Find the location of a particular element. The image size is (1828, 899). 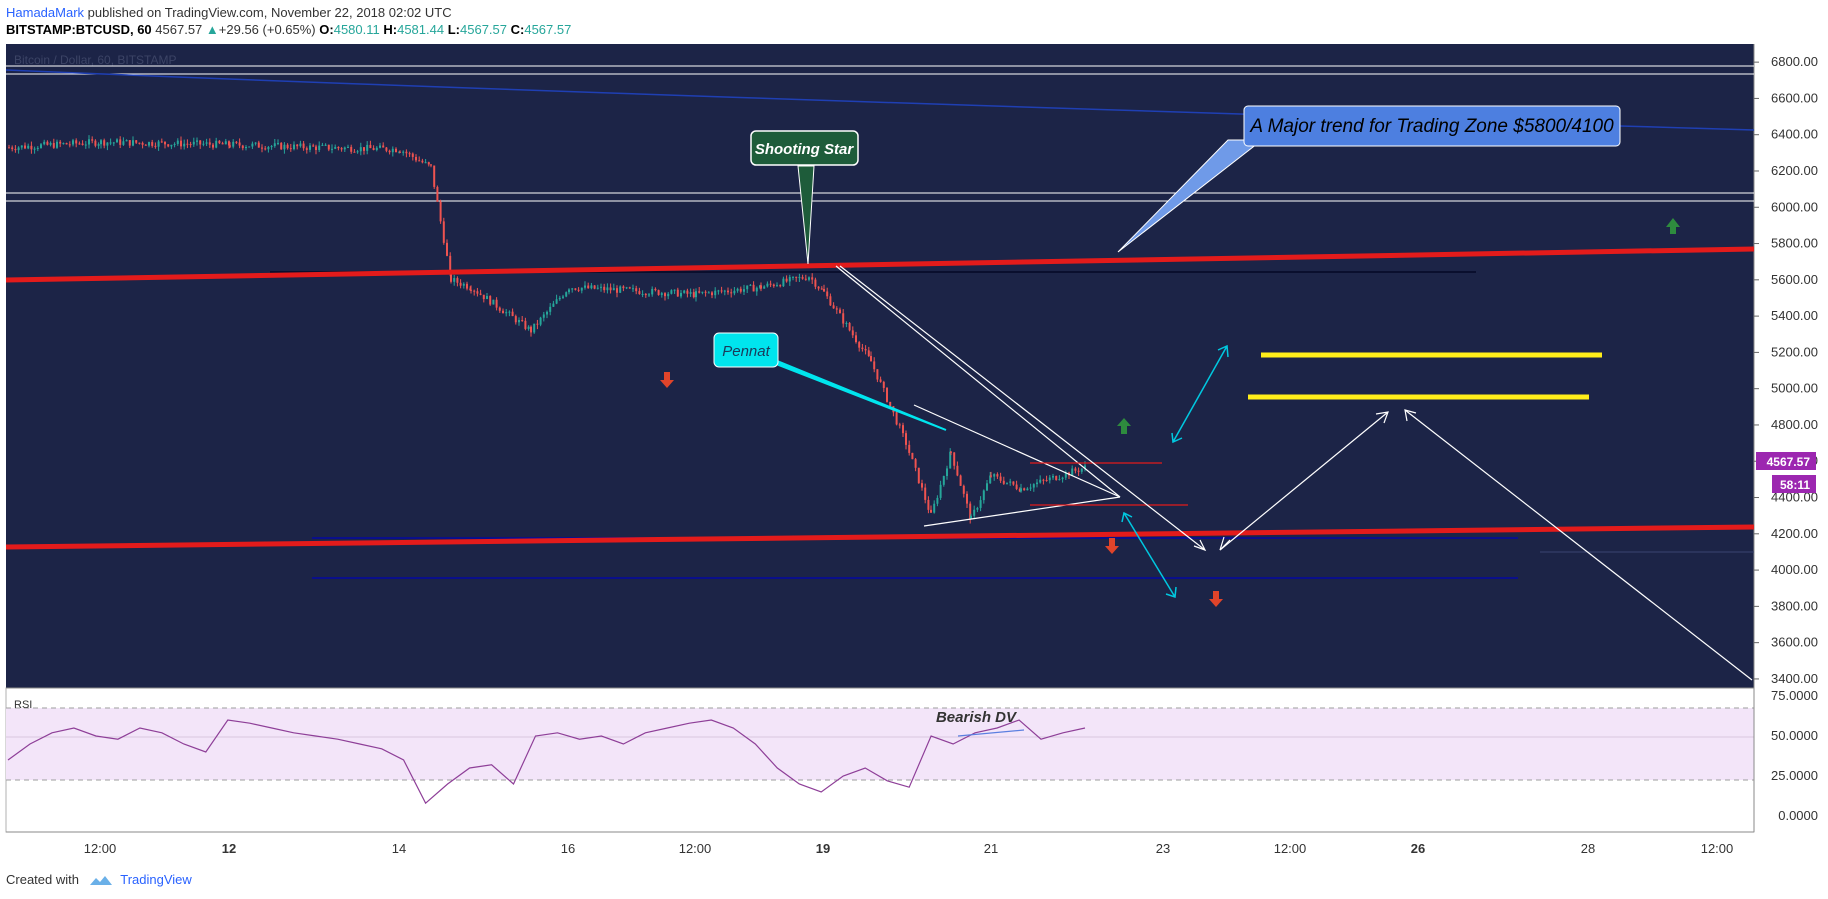

pennant-upper-line is located at coordinates (1017, 451).